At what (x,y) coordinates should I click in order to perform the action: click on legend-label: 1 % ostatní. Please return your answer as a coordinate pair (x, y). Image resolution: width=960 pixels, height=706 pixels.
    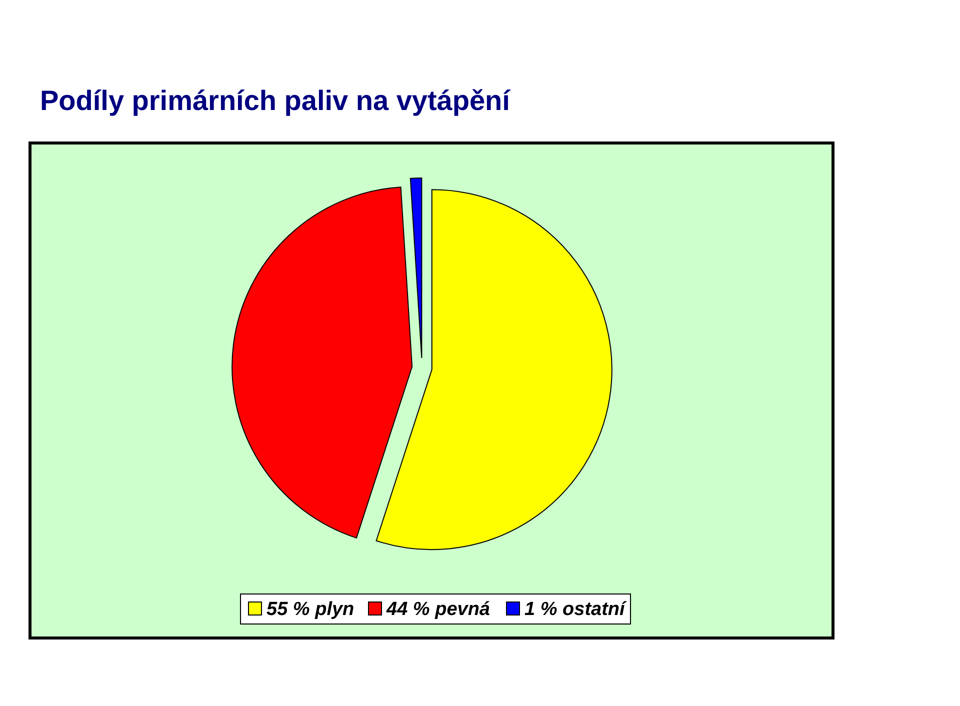
    Looking at the image, I should click on (576, 609).